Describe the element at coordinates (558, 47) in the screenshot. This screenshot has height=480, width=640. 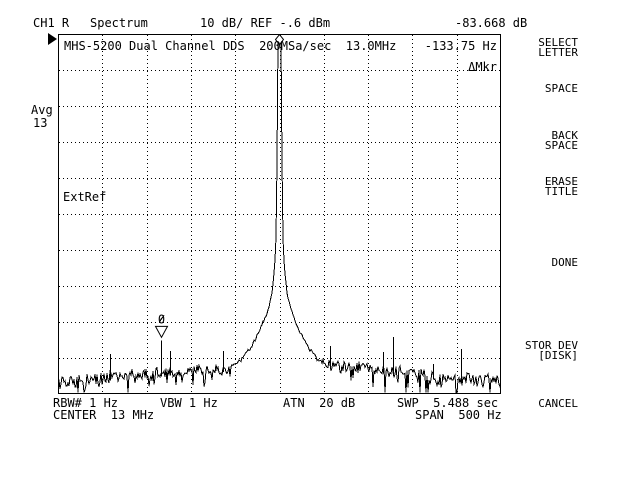
I see `softkey-select-letter: SELECT LETTER` at that location.